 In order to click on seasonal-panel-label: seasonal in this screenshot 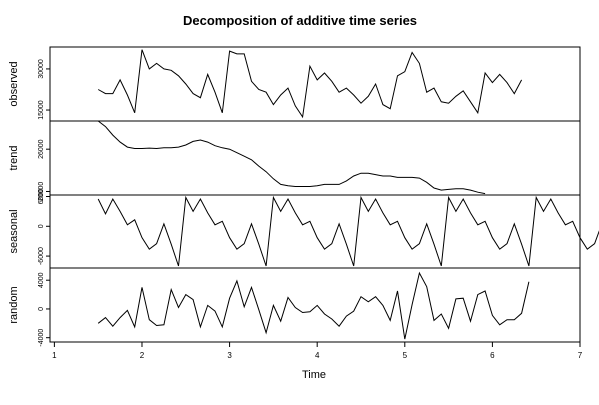, I will do `click(14, 231)`.